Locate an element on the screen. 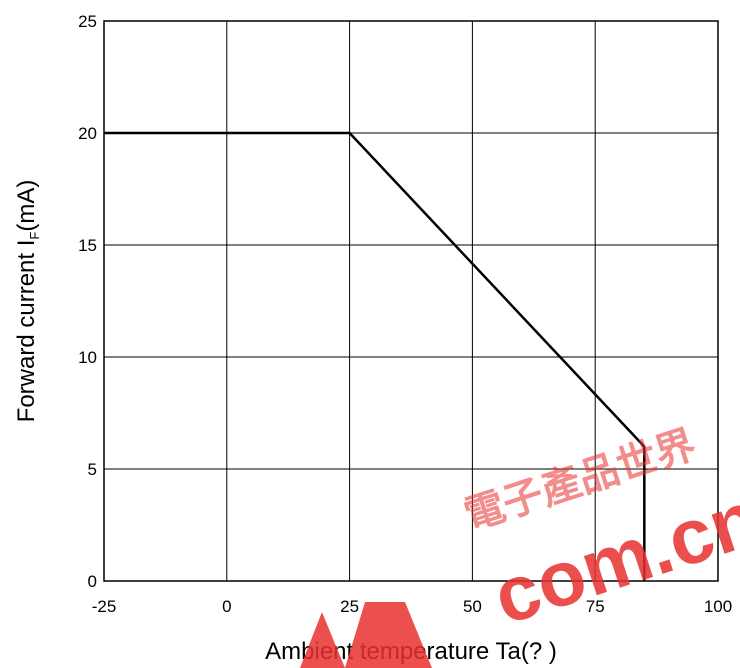  x-tick-label-0: -25 is located at coordinates (104, 606).